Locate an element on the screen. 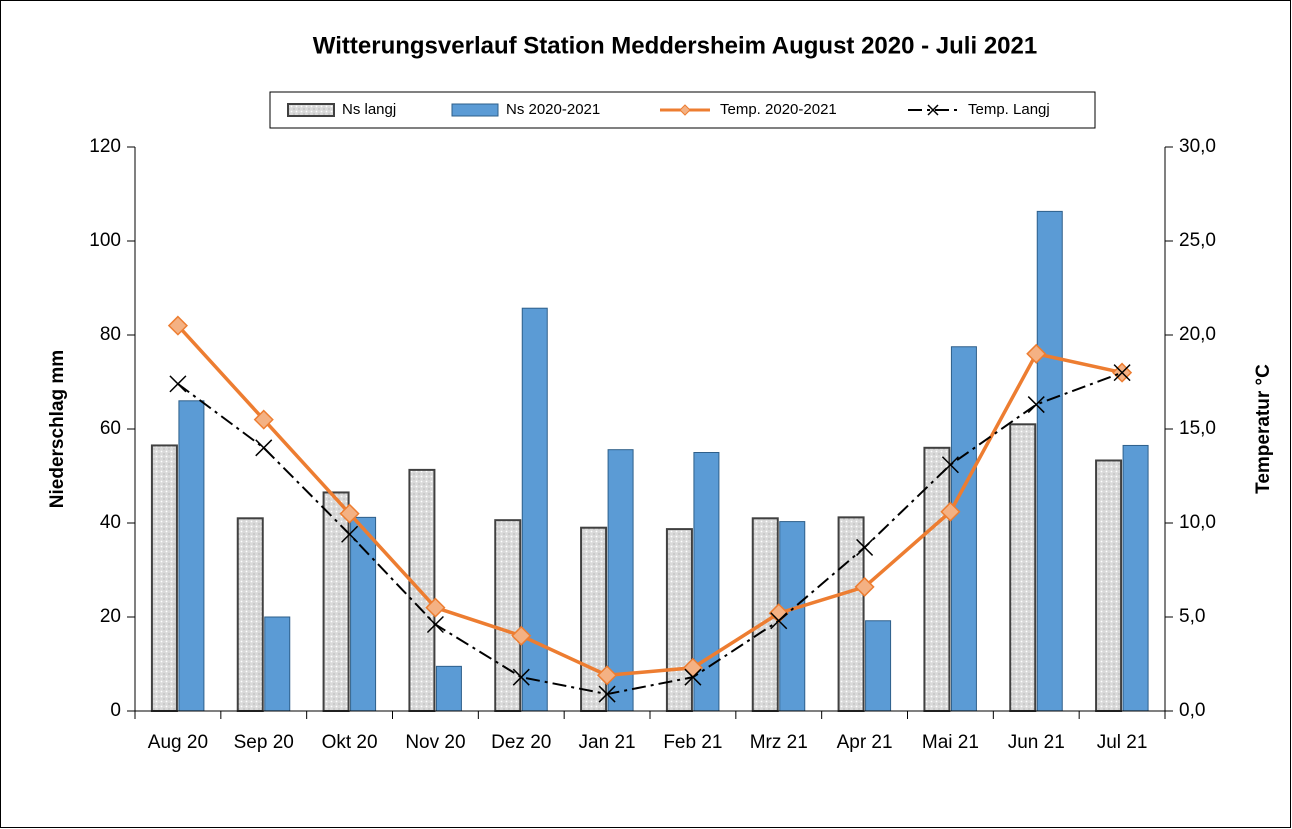 This screenshot has height=829, width=1292. y2-tick-label: 30,0 is located at coordinates (1197, 146).